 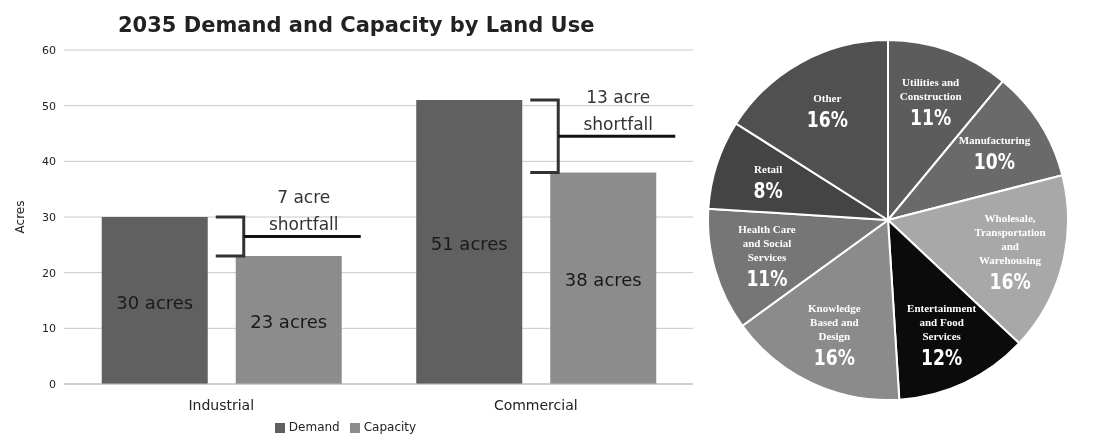 I want to click on chart-title: 2035 Demand and Capacity by Land Use, so click(x=356, y=25).